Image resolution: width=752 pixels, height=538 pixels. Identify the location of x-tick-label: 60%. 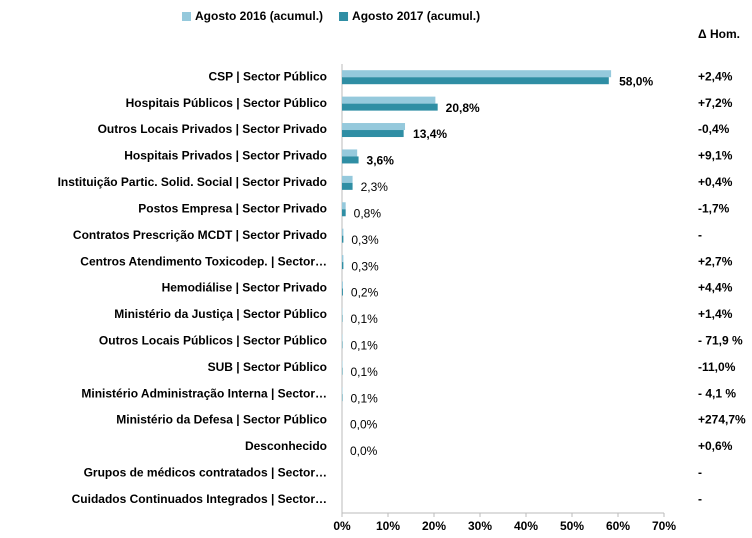
(618, 526).